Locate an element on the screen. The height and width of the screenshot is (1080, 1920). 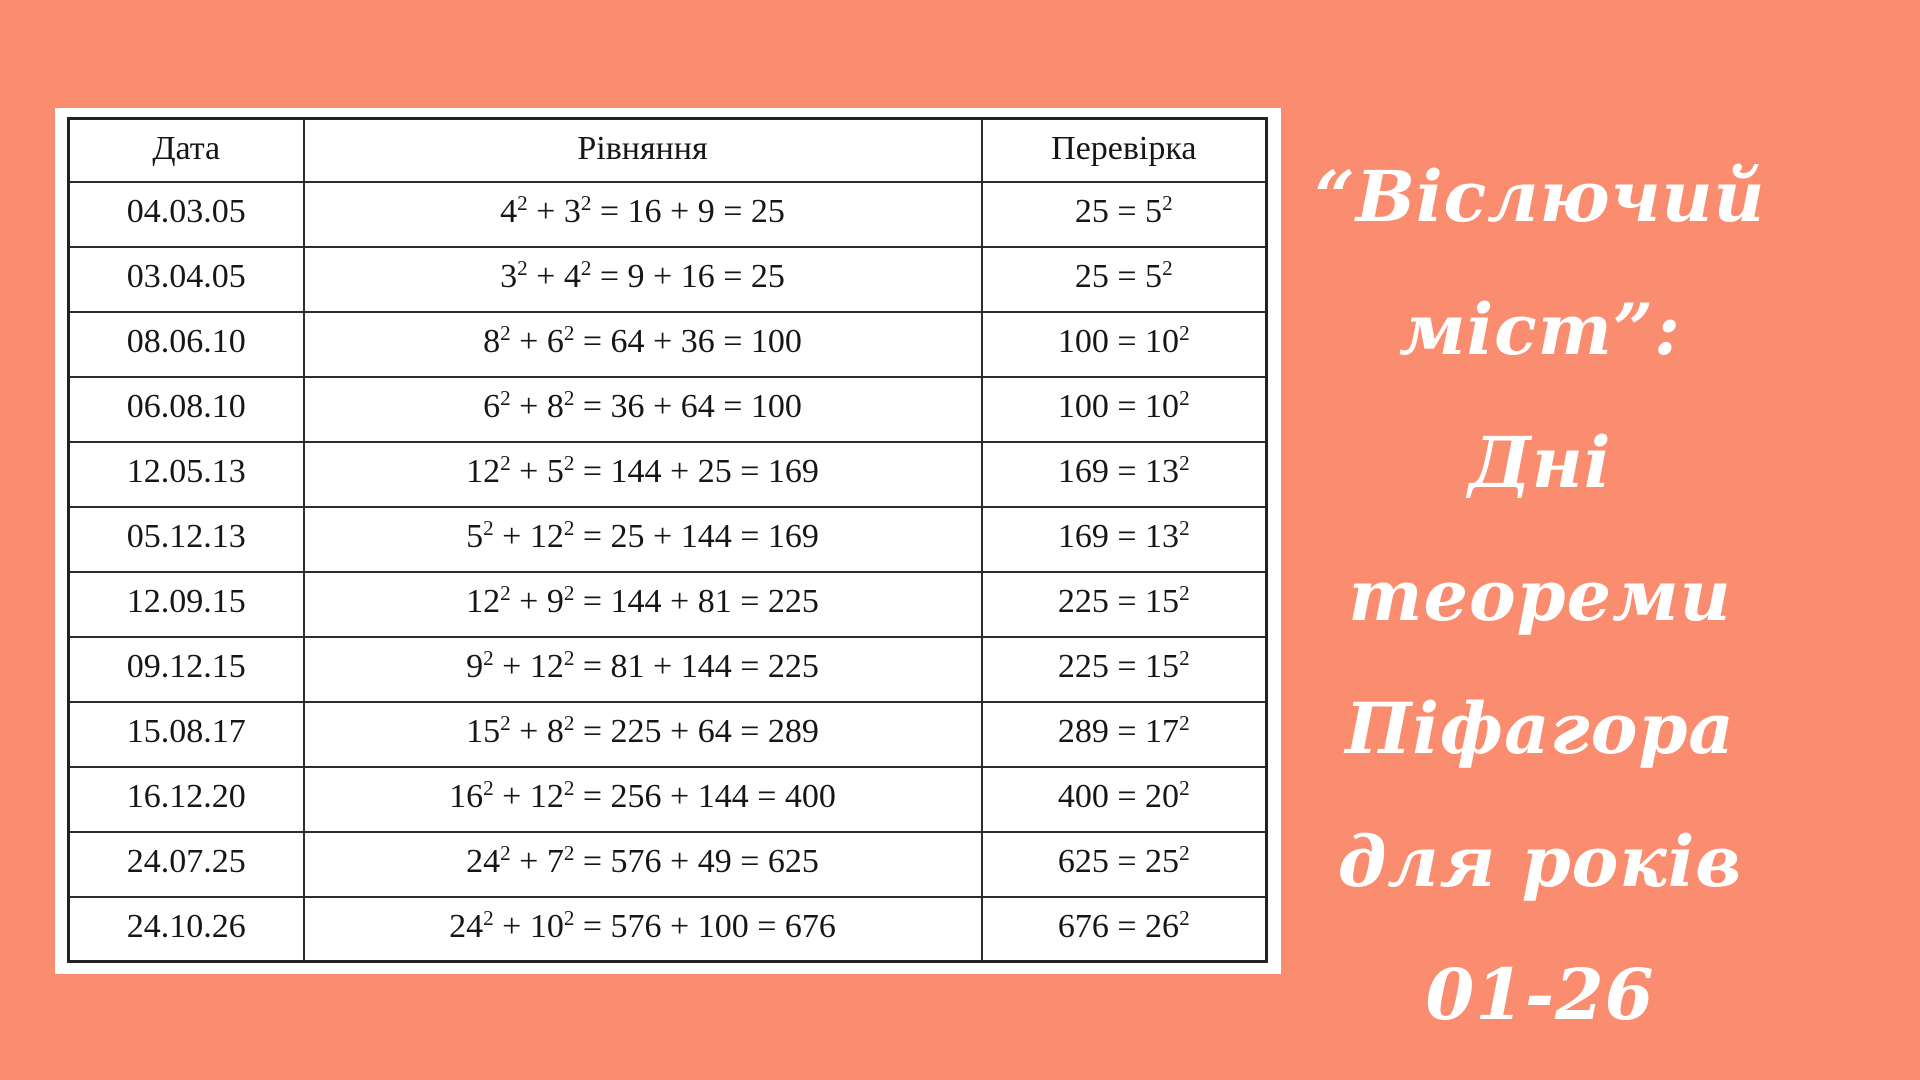
date-cell: 06.08.10 is located at coordinates (186, 409).